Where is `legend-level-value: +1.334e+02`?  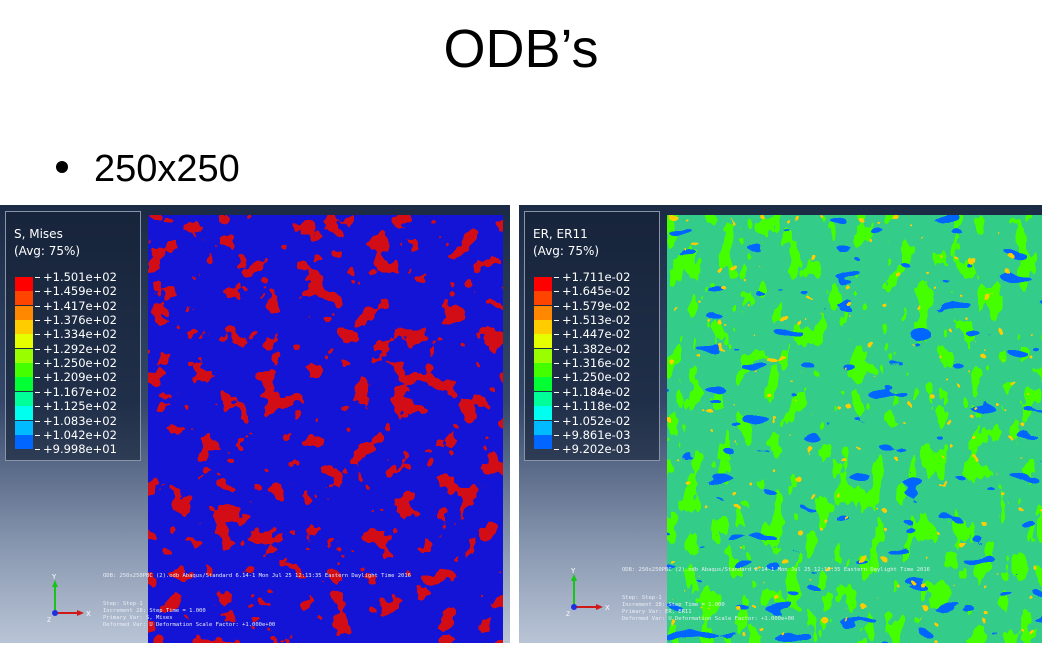 legend-level-value: +1.334e+02 is located at coordinates (76, 334).